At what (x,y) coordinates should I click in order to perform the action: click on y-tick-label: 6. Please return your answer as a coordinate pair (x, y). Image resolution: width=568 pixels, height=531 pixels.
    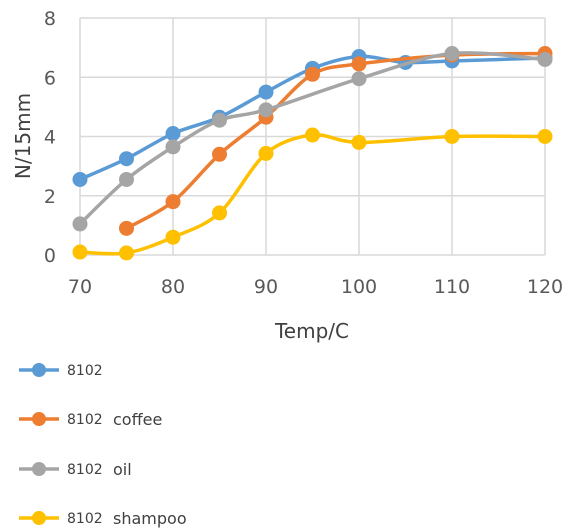
    Looking at the image, I should click on (50, 78).